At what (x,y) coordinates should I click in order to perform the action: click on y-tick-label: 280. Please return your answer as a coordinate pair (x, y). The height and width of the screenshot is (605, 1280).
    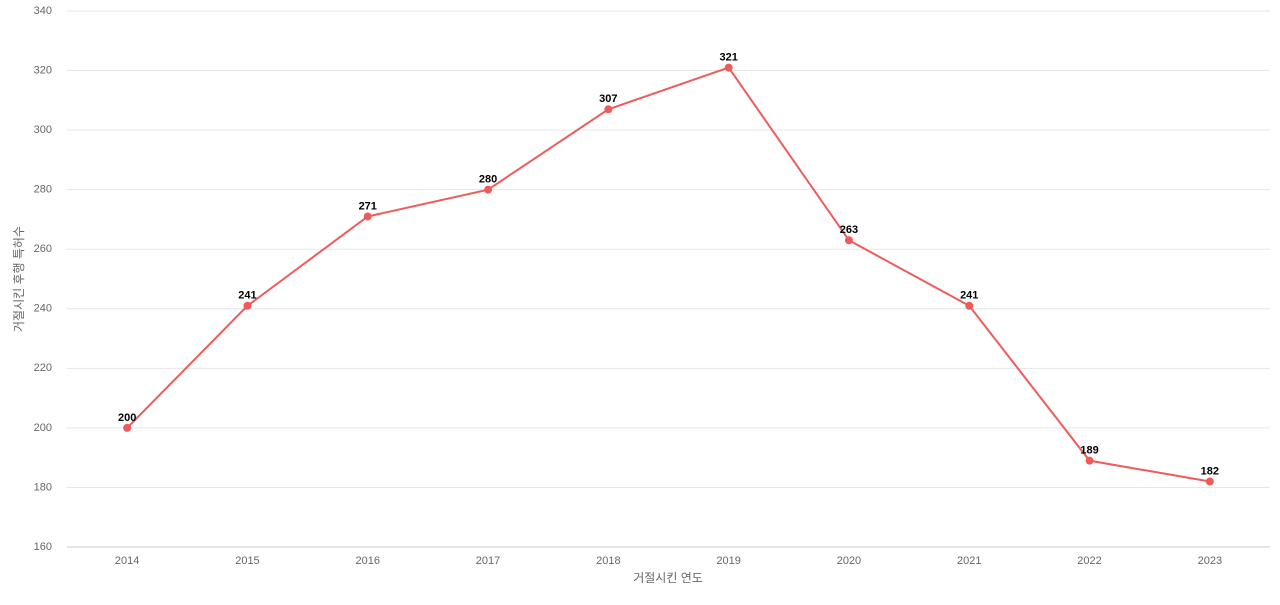
    Looking at the image, I should click on (43, 190).